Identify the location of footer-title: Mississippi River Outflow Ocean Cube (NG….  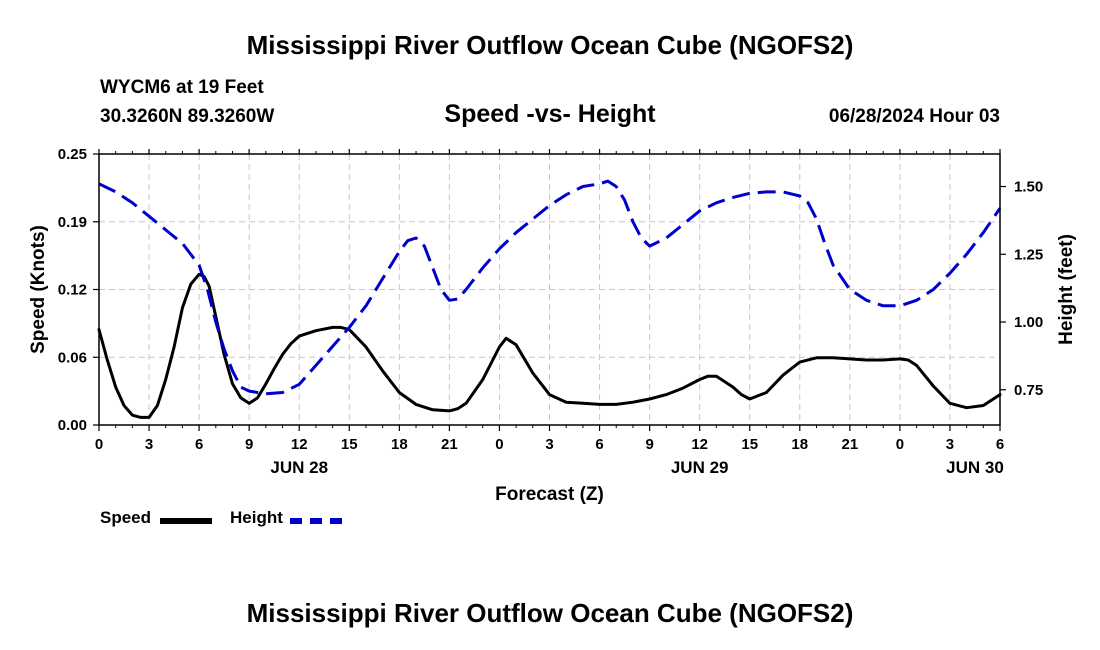
(550, 613).